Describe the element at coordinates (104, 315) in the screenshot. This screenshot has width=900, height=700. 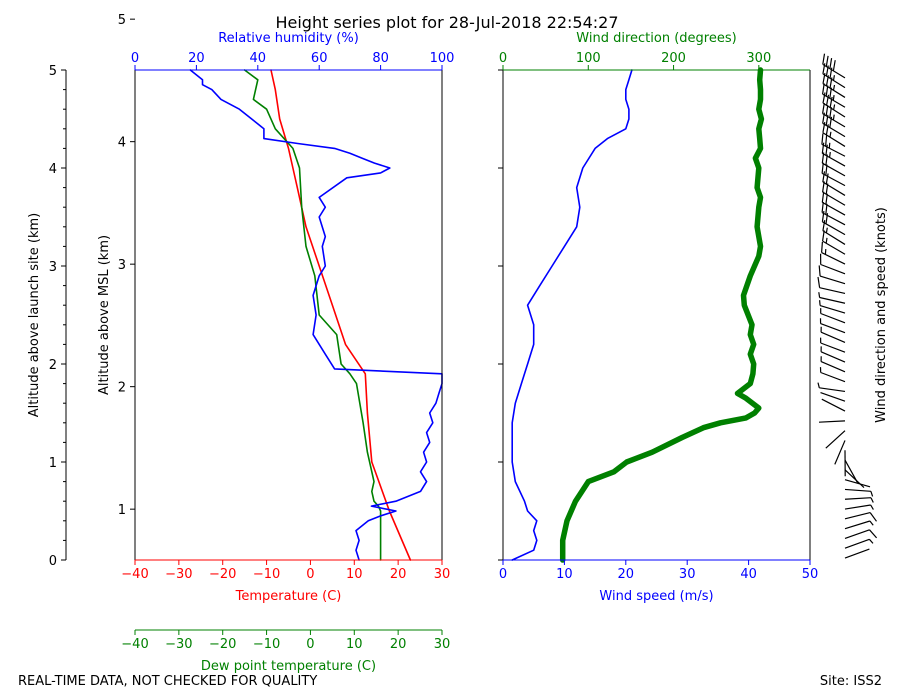
I see `msl-axis-label: Altitude above MSL (km)` at that location.